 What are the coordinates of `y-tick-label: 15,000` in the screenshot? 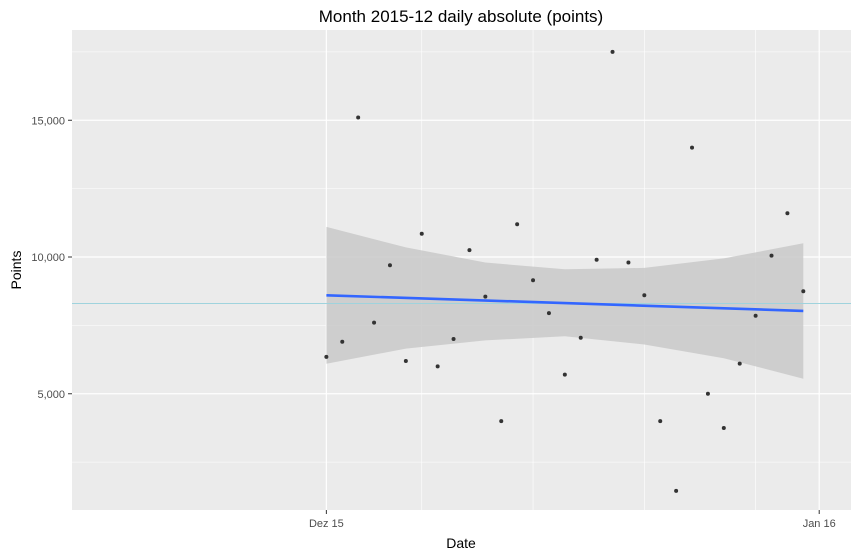 It's located at (48, 121).